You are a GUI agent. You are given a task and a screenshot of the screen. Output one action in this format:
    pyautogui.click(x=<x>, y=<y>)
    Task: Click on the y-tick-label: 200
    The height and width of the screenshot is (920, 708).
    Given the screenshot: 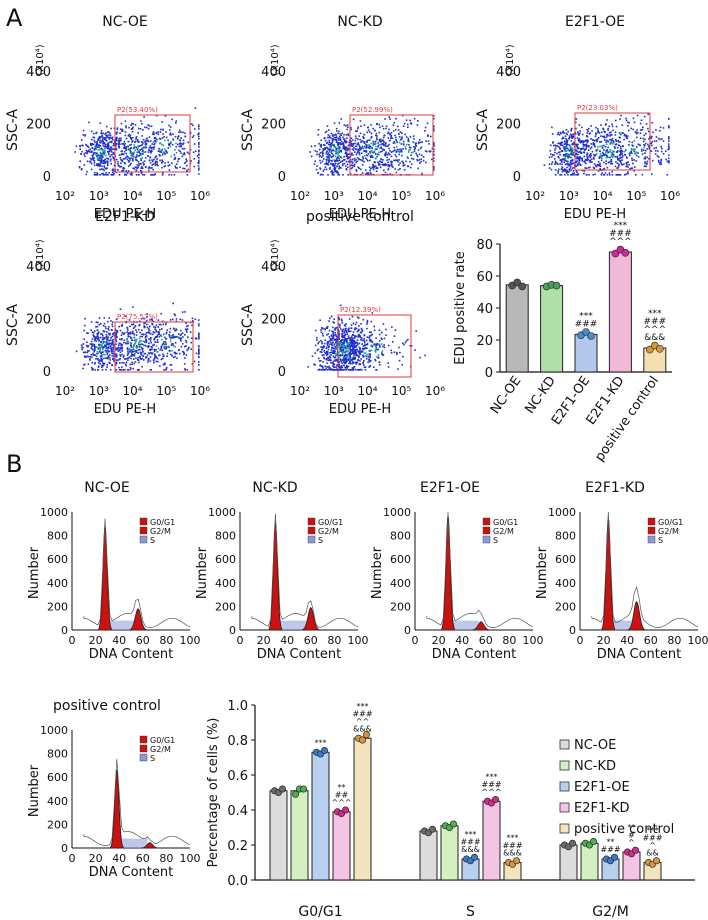 What is the action you would take?
    pyautogui.click(x=38, y=320)
    